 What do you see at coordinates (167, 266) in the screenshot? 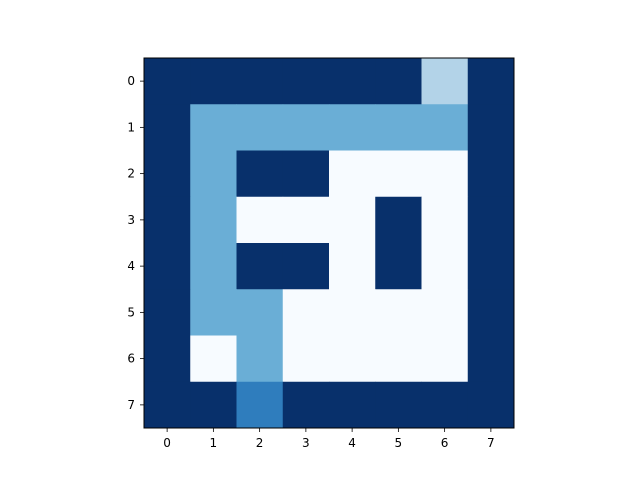
I see `heatmap-cell-r4-c0` at bounding box center [167, 266].